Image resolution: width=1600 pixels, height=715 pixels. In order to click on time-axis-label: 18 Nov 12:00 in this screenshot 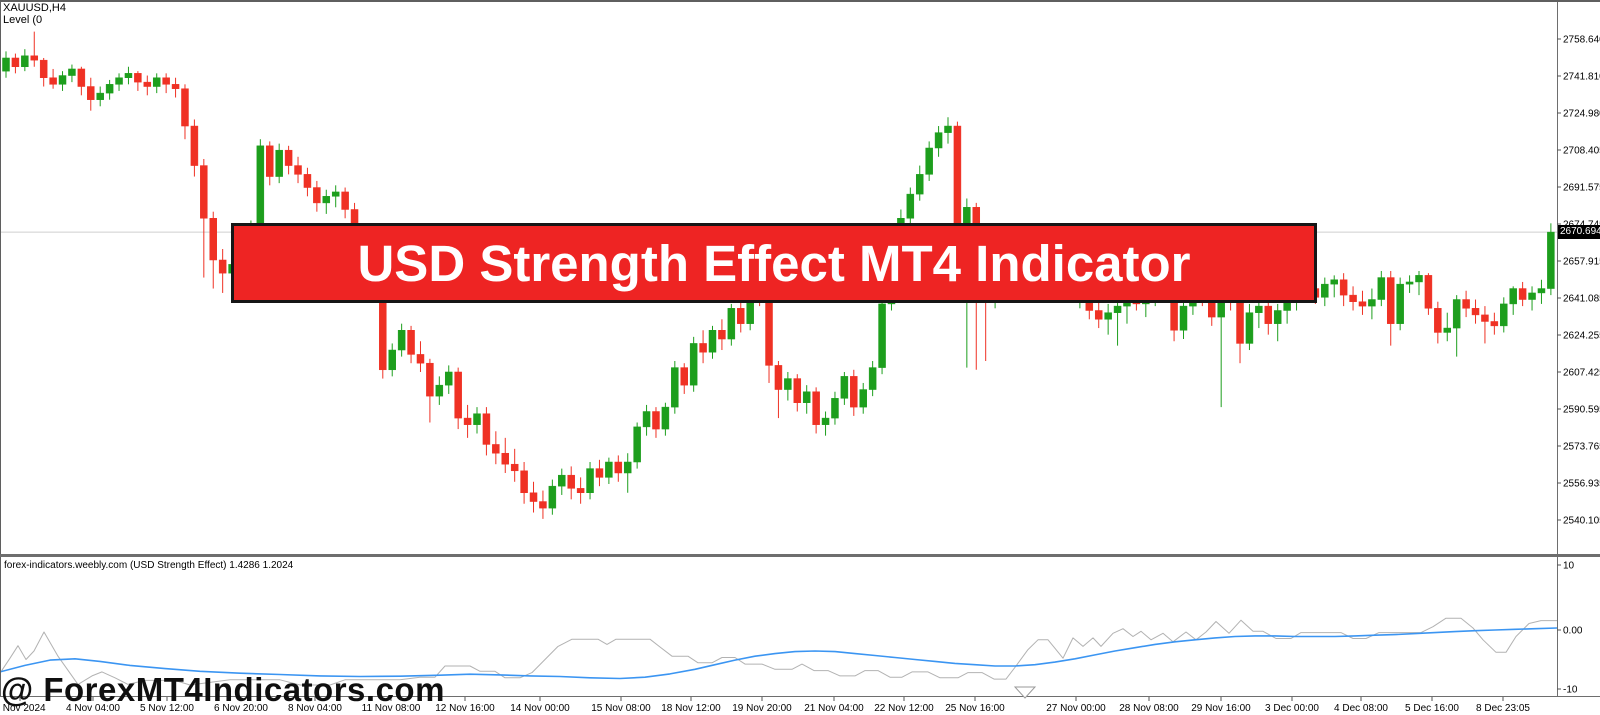, I will do `click(691, 708)`.